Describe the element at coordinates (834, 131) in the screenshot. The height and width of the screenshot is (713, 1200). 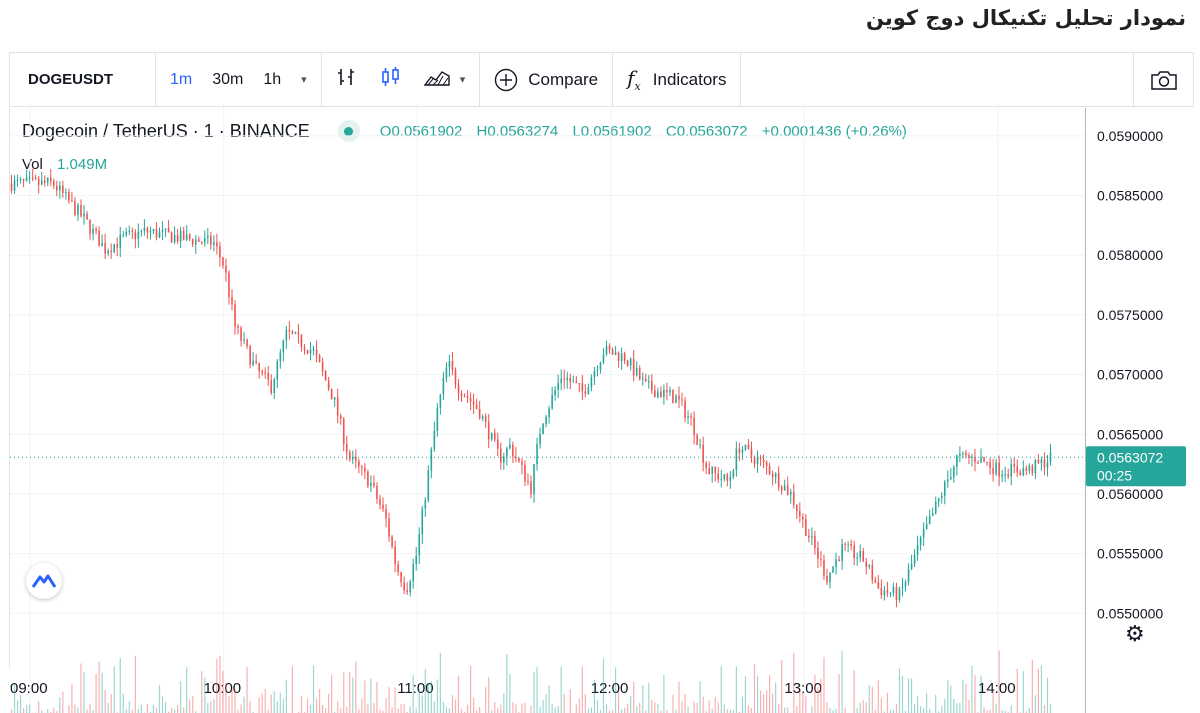
I see `ohlc-change: +0.0001436 (+0.26%)` at that location.